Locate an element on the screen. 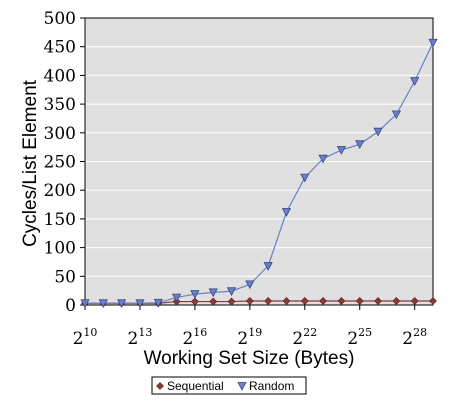  legend-box is located at coordinates (229, 385).